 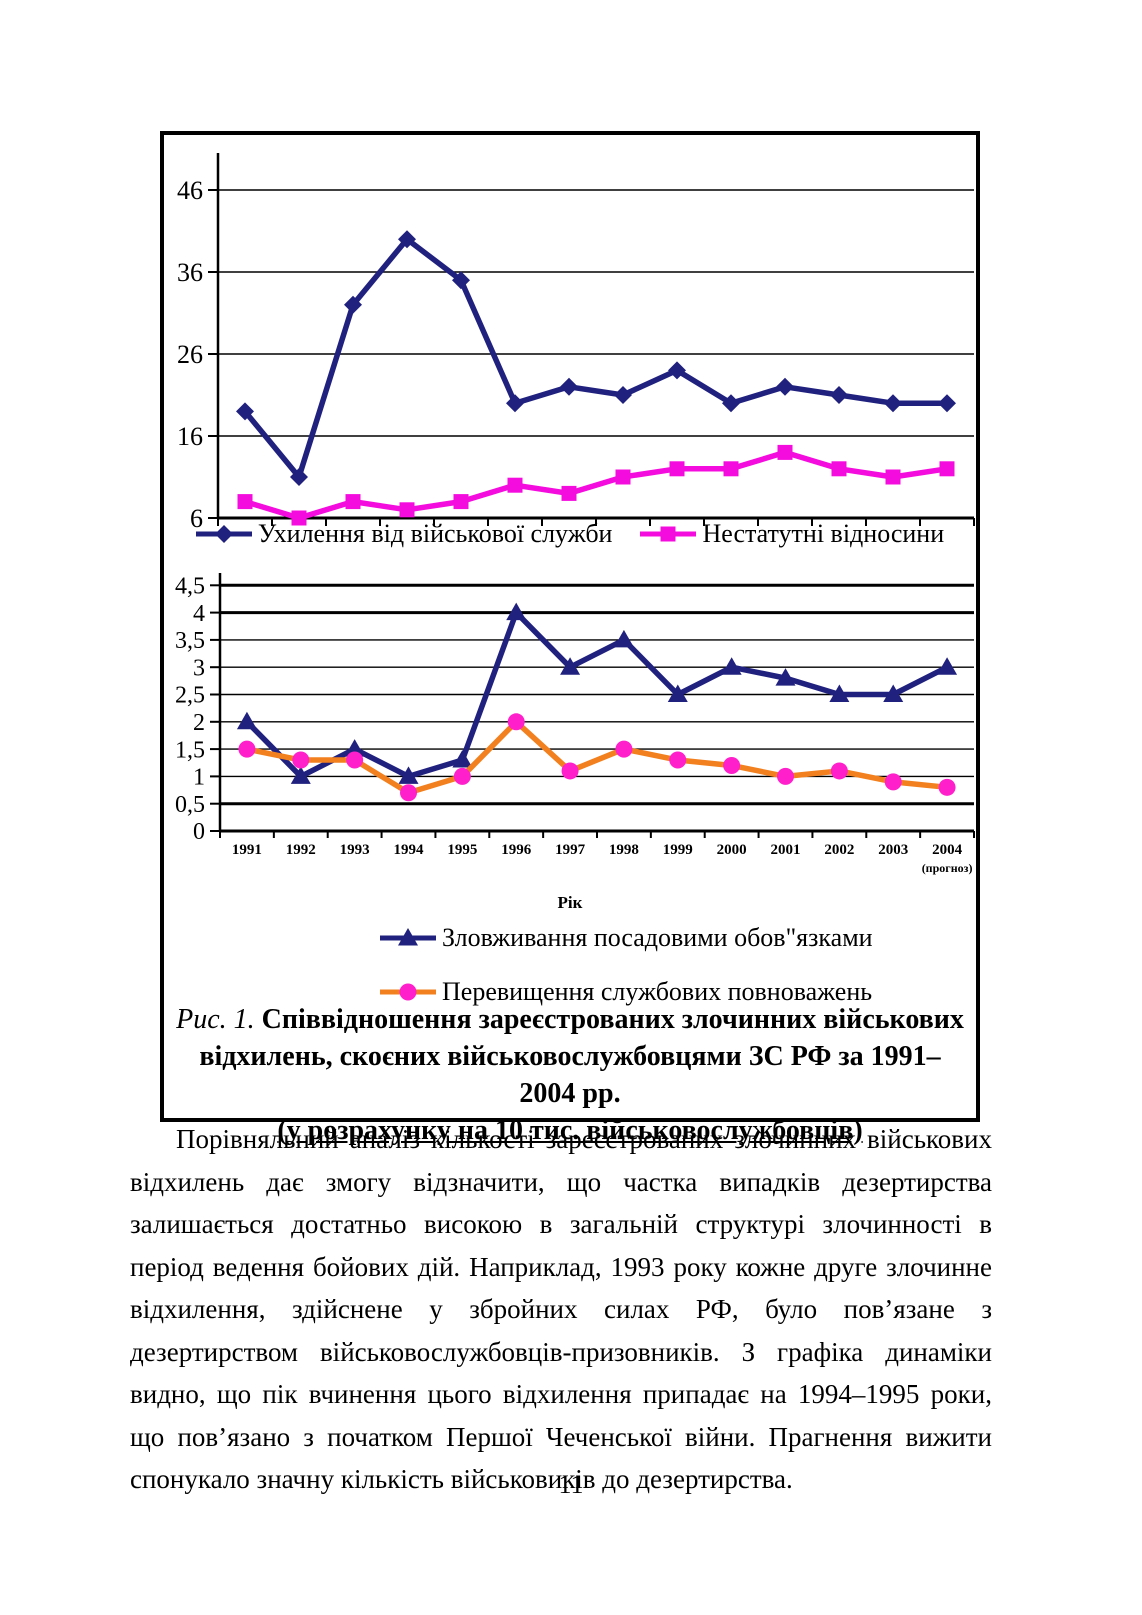 What do you see at coordinates (435, 533) in the screenshot?
I see `legend-label: Ухилення від військової служби` at bounding box center [435, 533].